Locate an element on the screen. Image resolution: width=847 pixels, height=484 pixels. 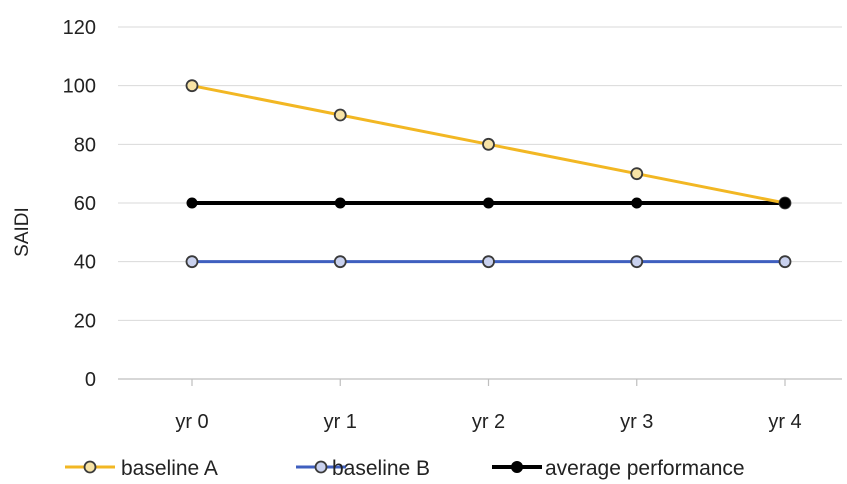
legend-item-baseline-b: baseline B is located at coordinates (363, 468).